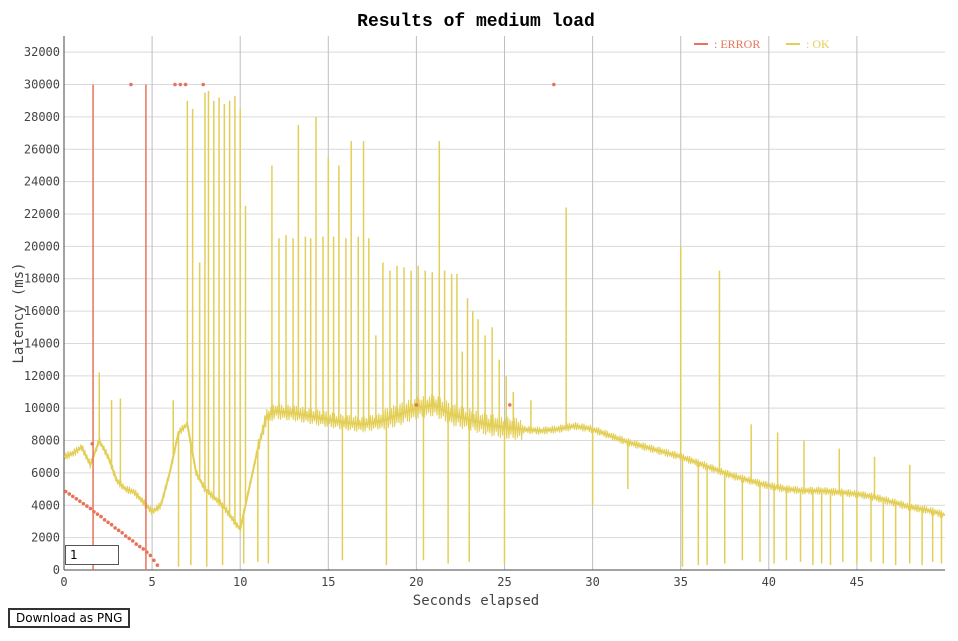 The width and height of the screenshot is (958, 641). What do you see at coordinates (45, 473) in the screenshot?
I see `y-tick-label: 6000` at bounding box center [45, 473].